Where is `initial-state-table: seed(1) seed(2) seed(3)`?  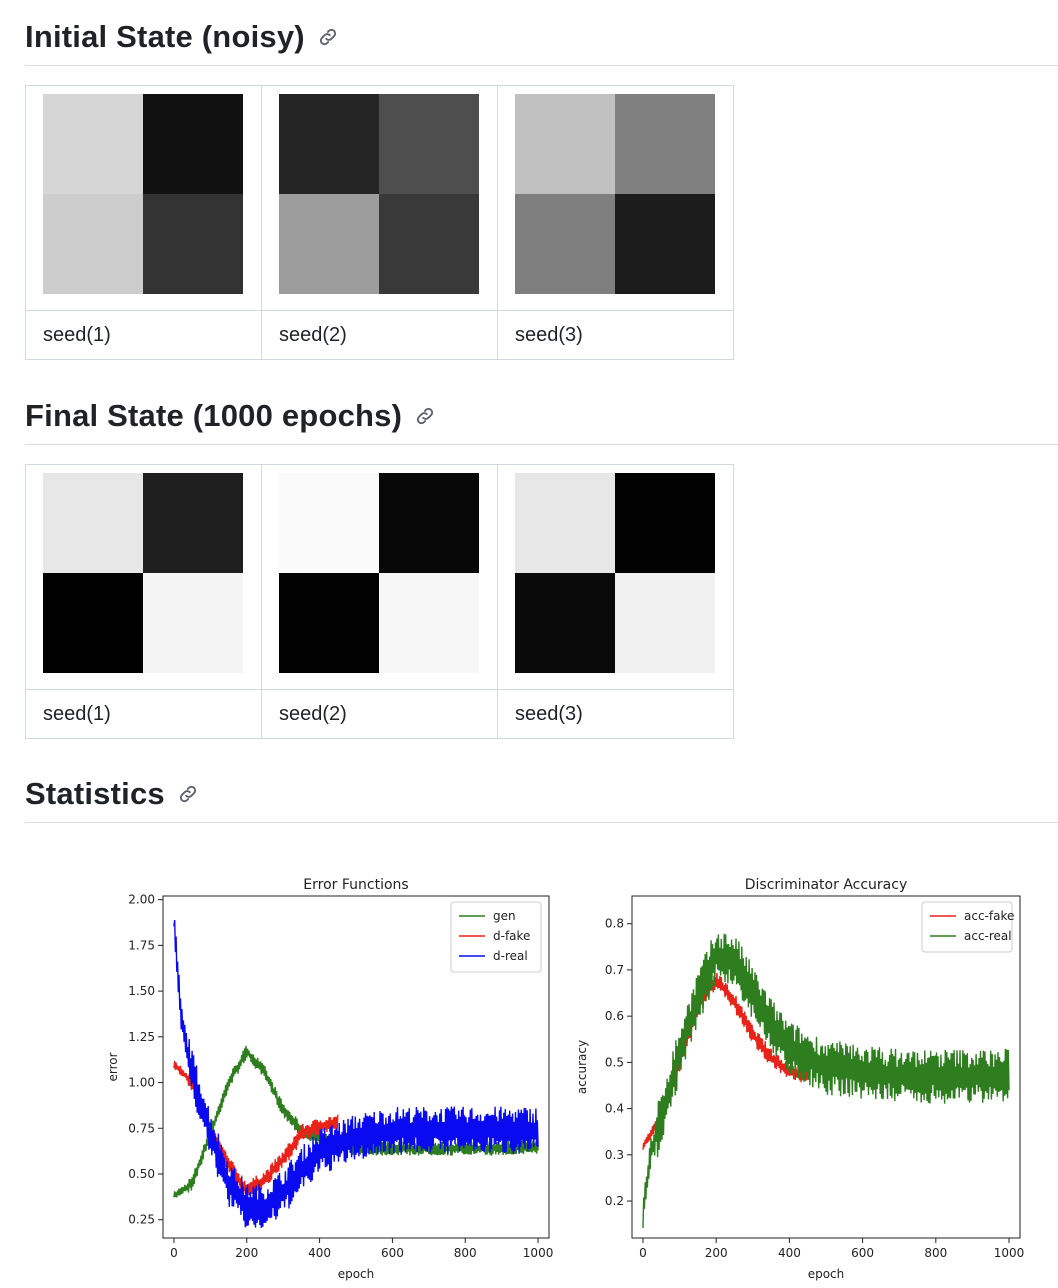 initial-state-table: seed(1) seed(2) seed(3) is located at coordinates (379, 222).